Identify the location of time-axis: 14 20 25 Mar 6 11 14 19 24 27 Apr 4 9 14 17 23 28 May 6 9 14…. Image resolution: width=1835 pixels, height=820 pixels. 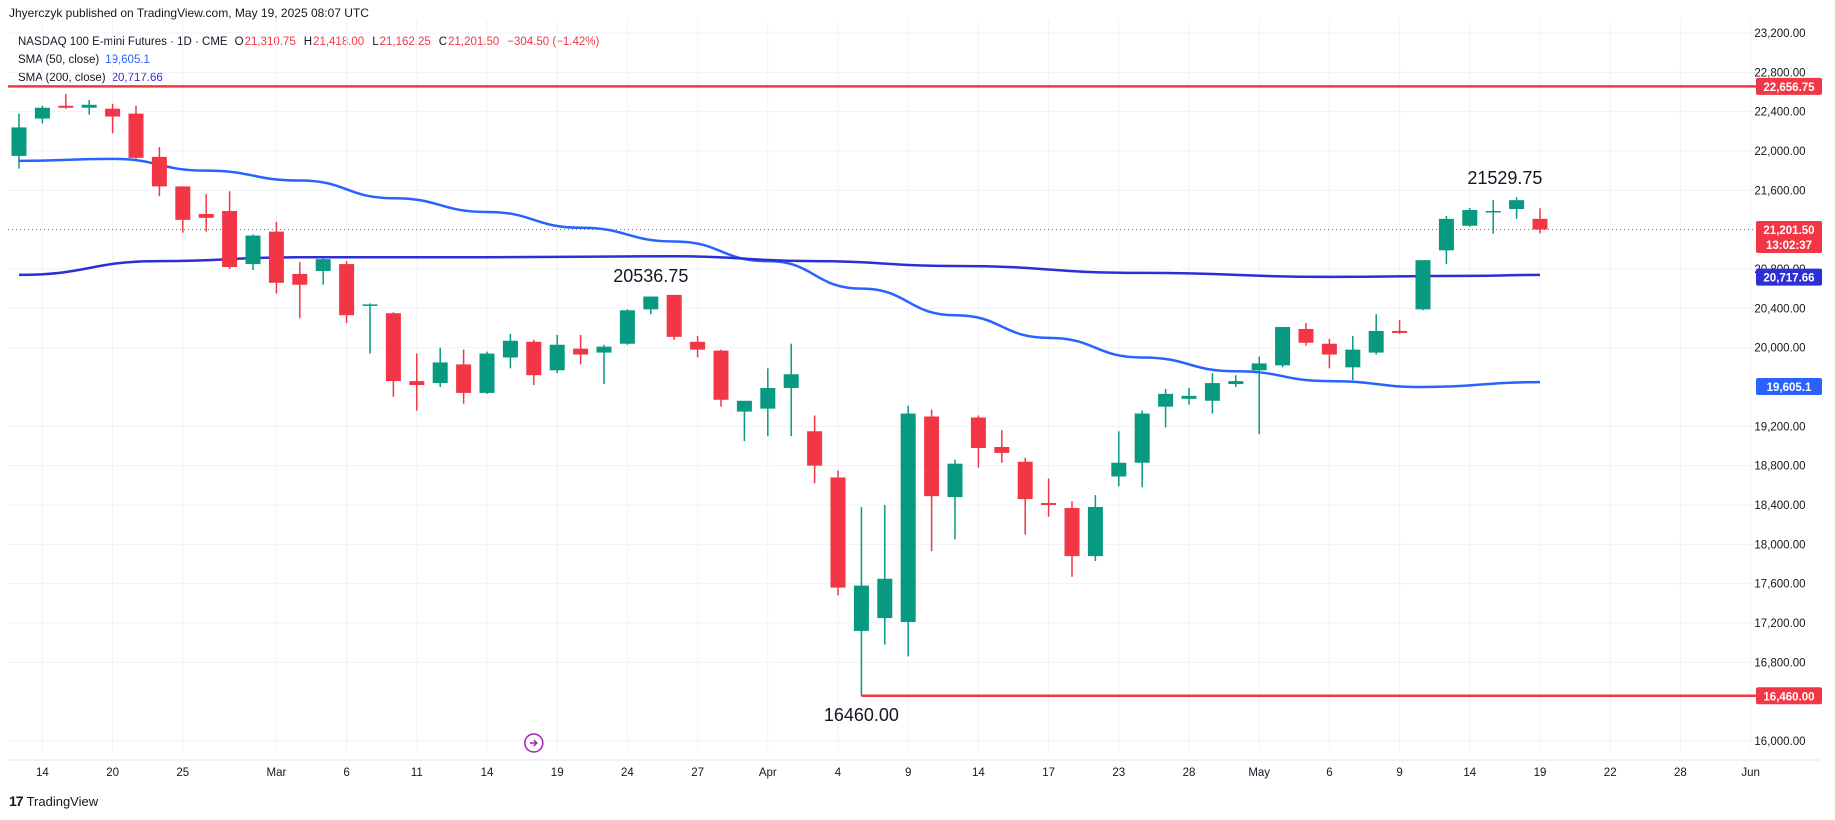
(914, 769).